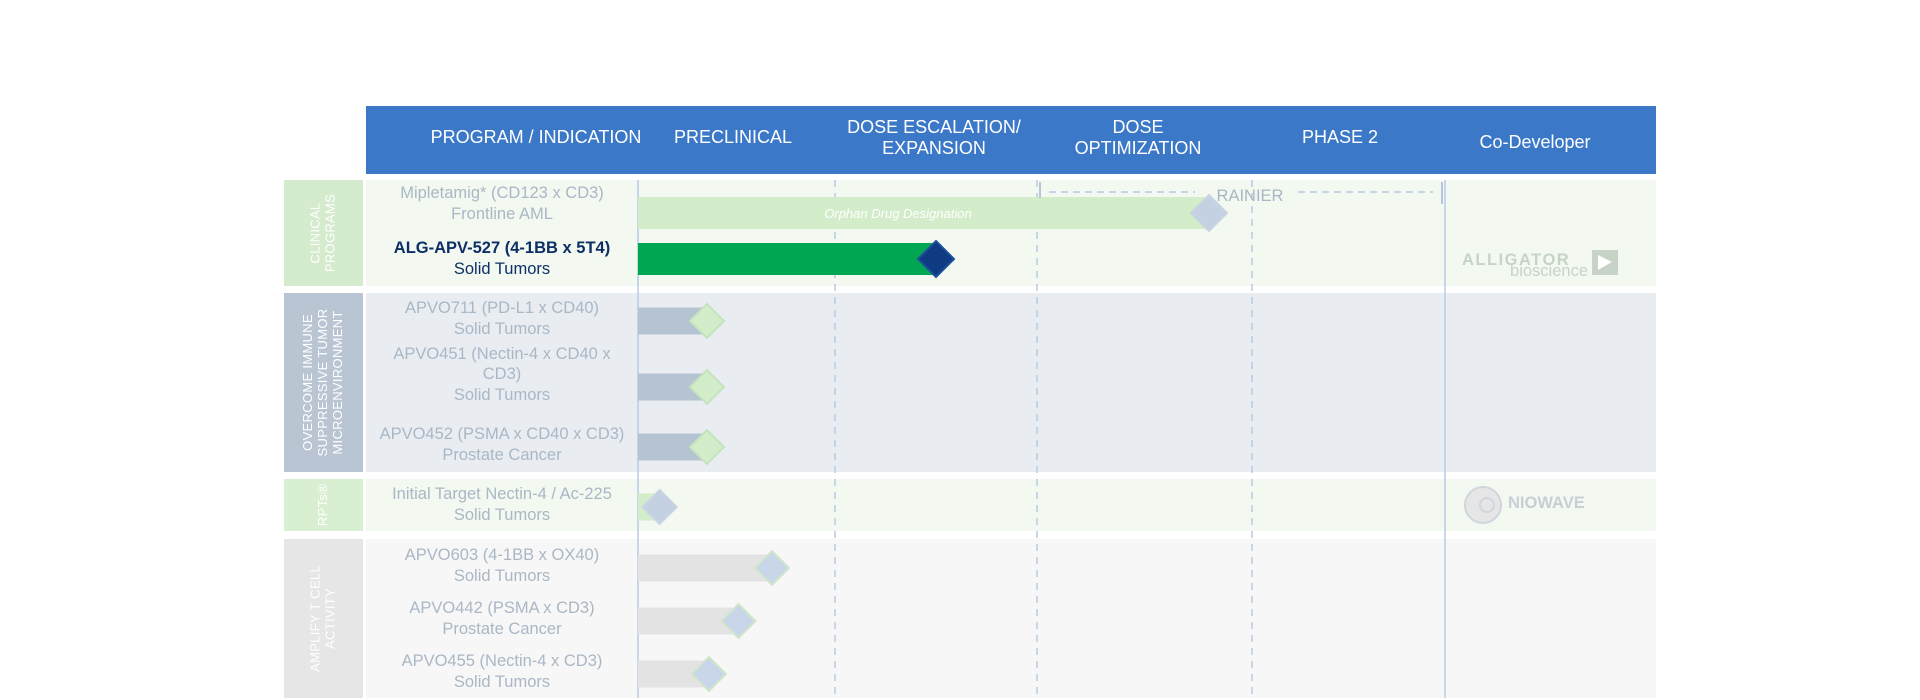 This screenshot has width=1920, height=700. What do you see at coordinates (1138, 148) in the screenshot?
I see `header-col-3-line-2: OPTIMIZATION` at bounding box center [1138, 148].